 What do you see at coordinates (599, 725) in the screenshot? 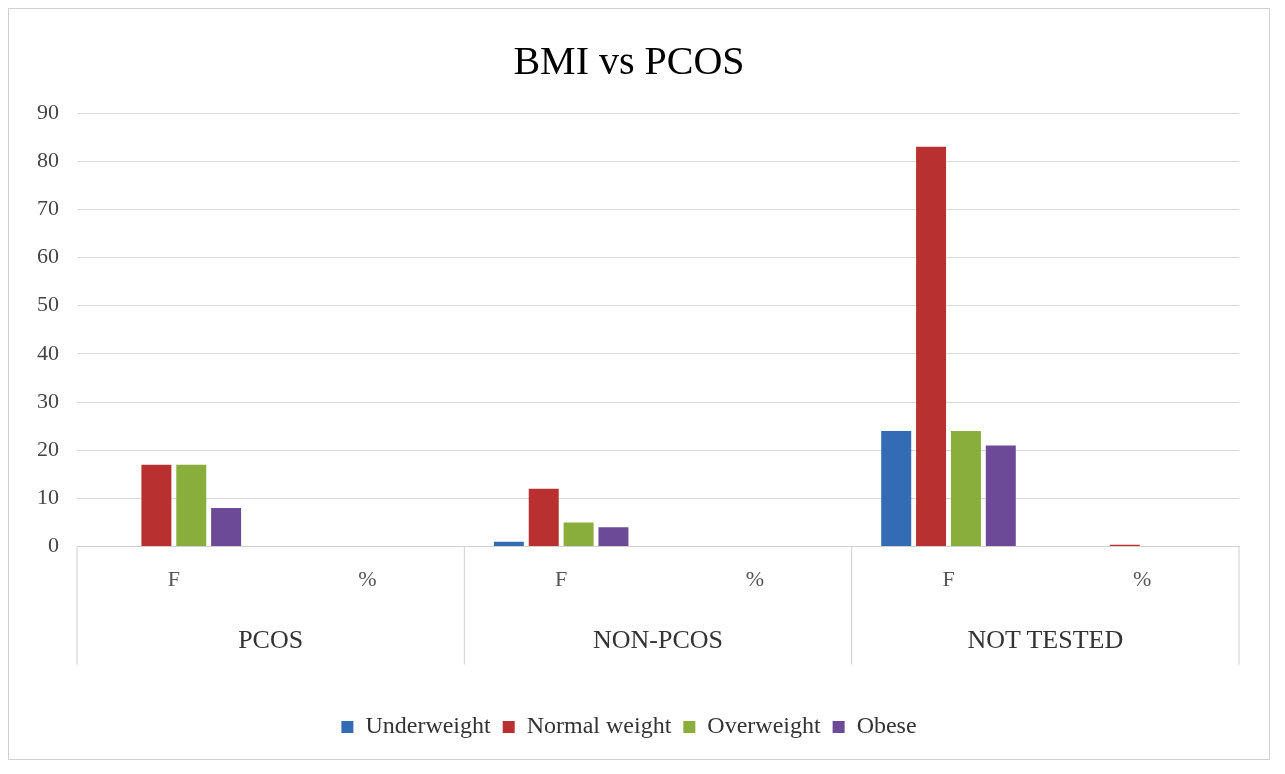
I see `legend-label: Normal weight` at bounding box center [599, 725].